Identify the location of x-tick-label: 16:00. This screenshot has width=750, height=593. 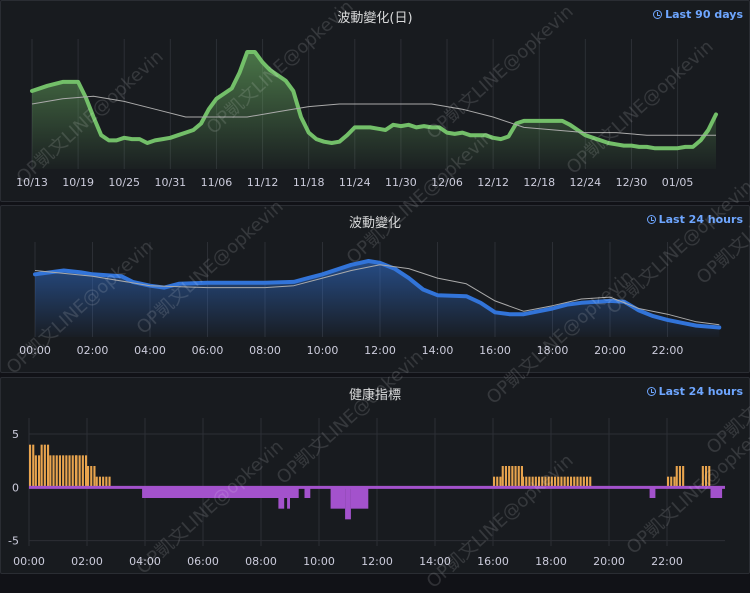
(495, 350).